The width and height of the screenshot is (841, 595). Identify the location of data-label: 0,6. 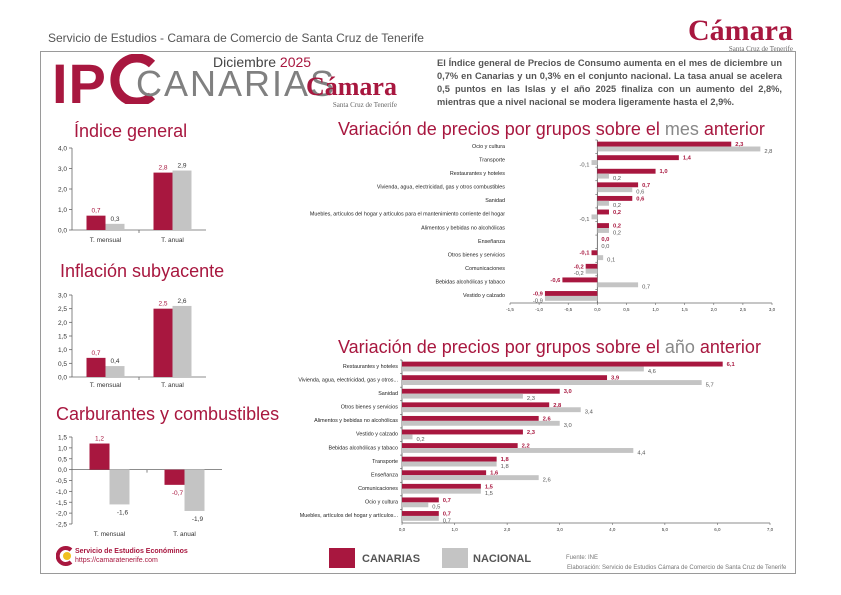
(640, 193).